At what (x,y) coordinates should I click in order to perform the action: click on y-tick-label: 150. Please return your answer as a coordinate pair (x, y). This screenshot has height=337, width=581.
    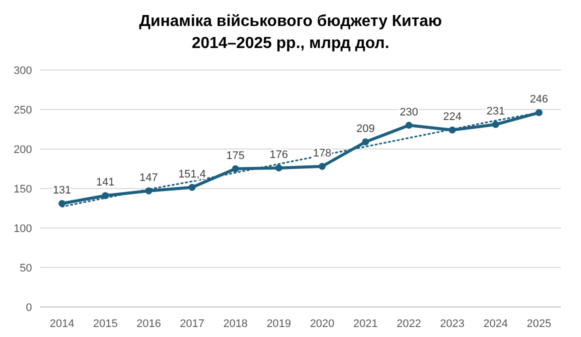
    Looking at the image, I should click on (23, 190).